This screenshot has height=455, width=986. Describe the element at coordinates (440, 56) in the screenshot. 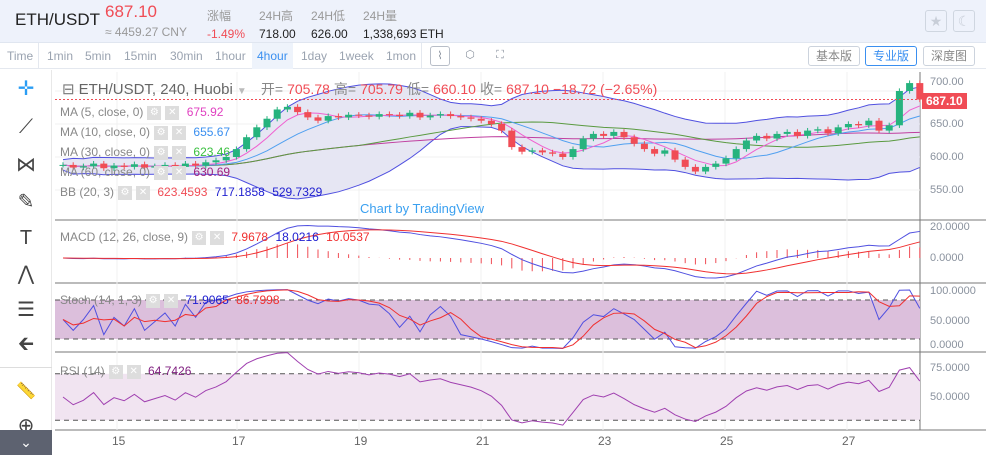

I see `chart-type-icon: ⌇` at that location.